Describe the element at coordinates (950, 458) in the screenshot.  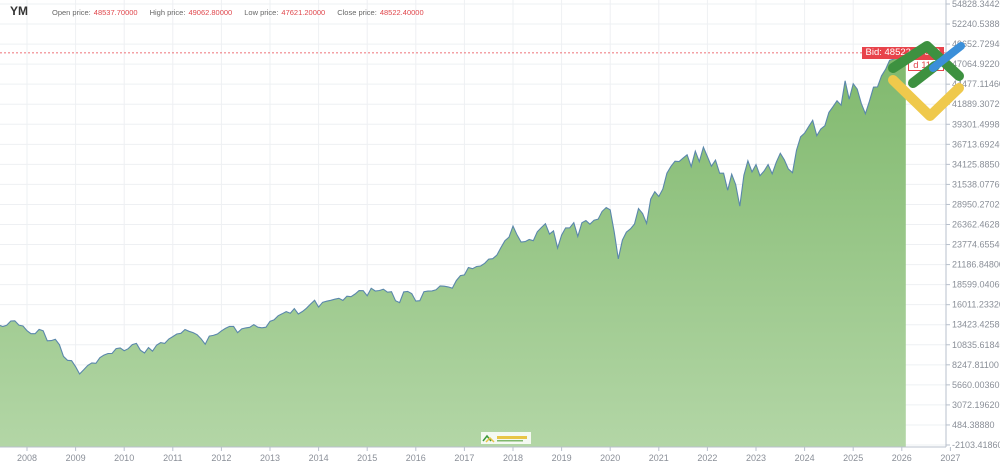
I see `x-tick-label: 2027` at that location.